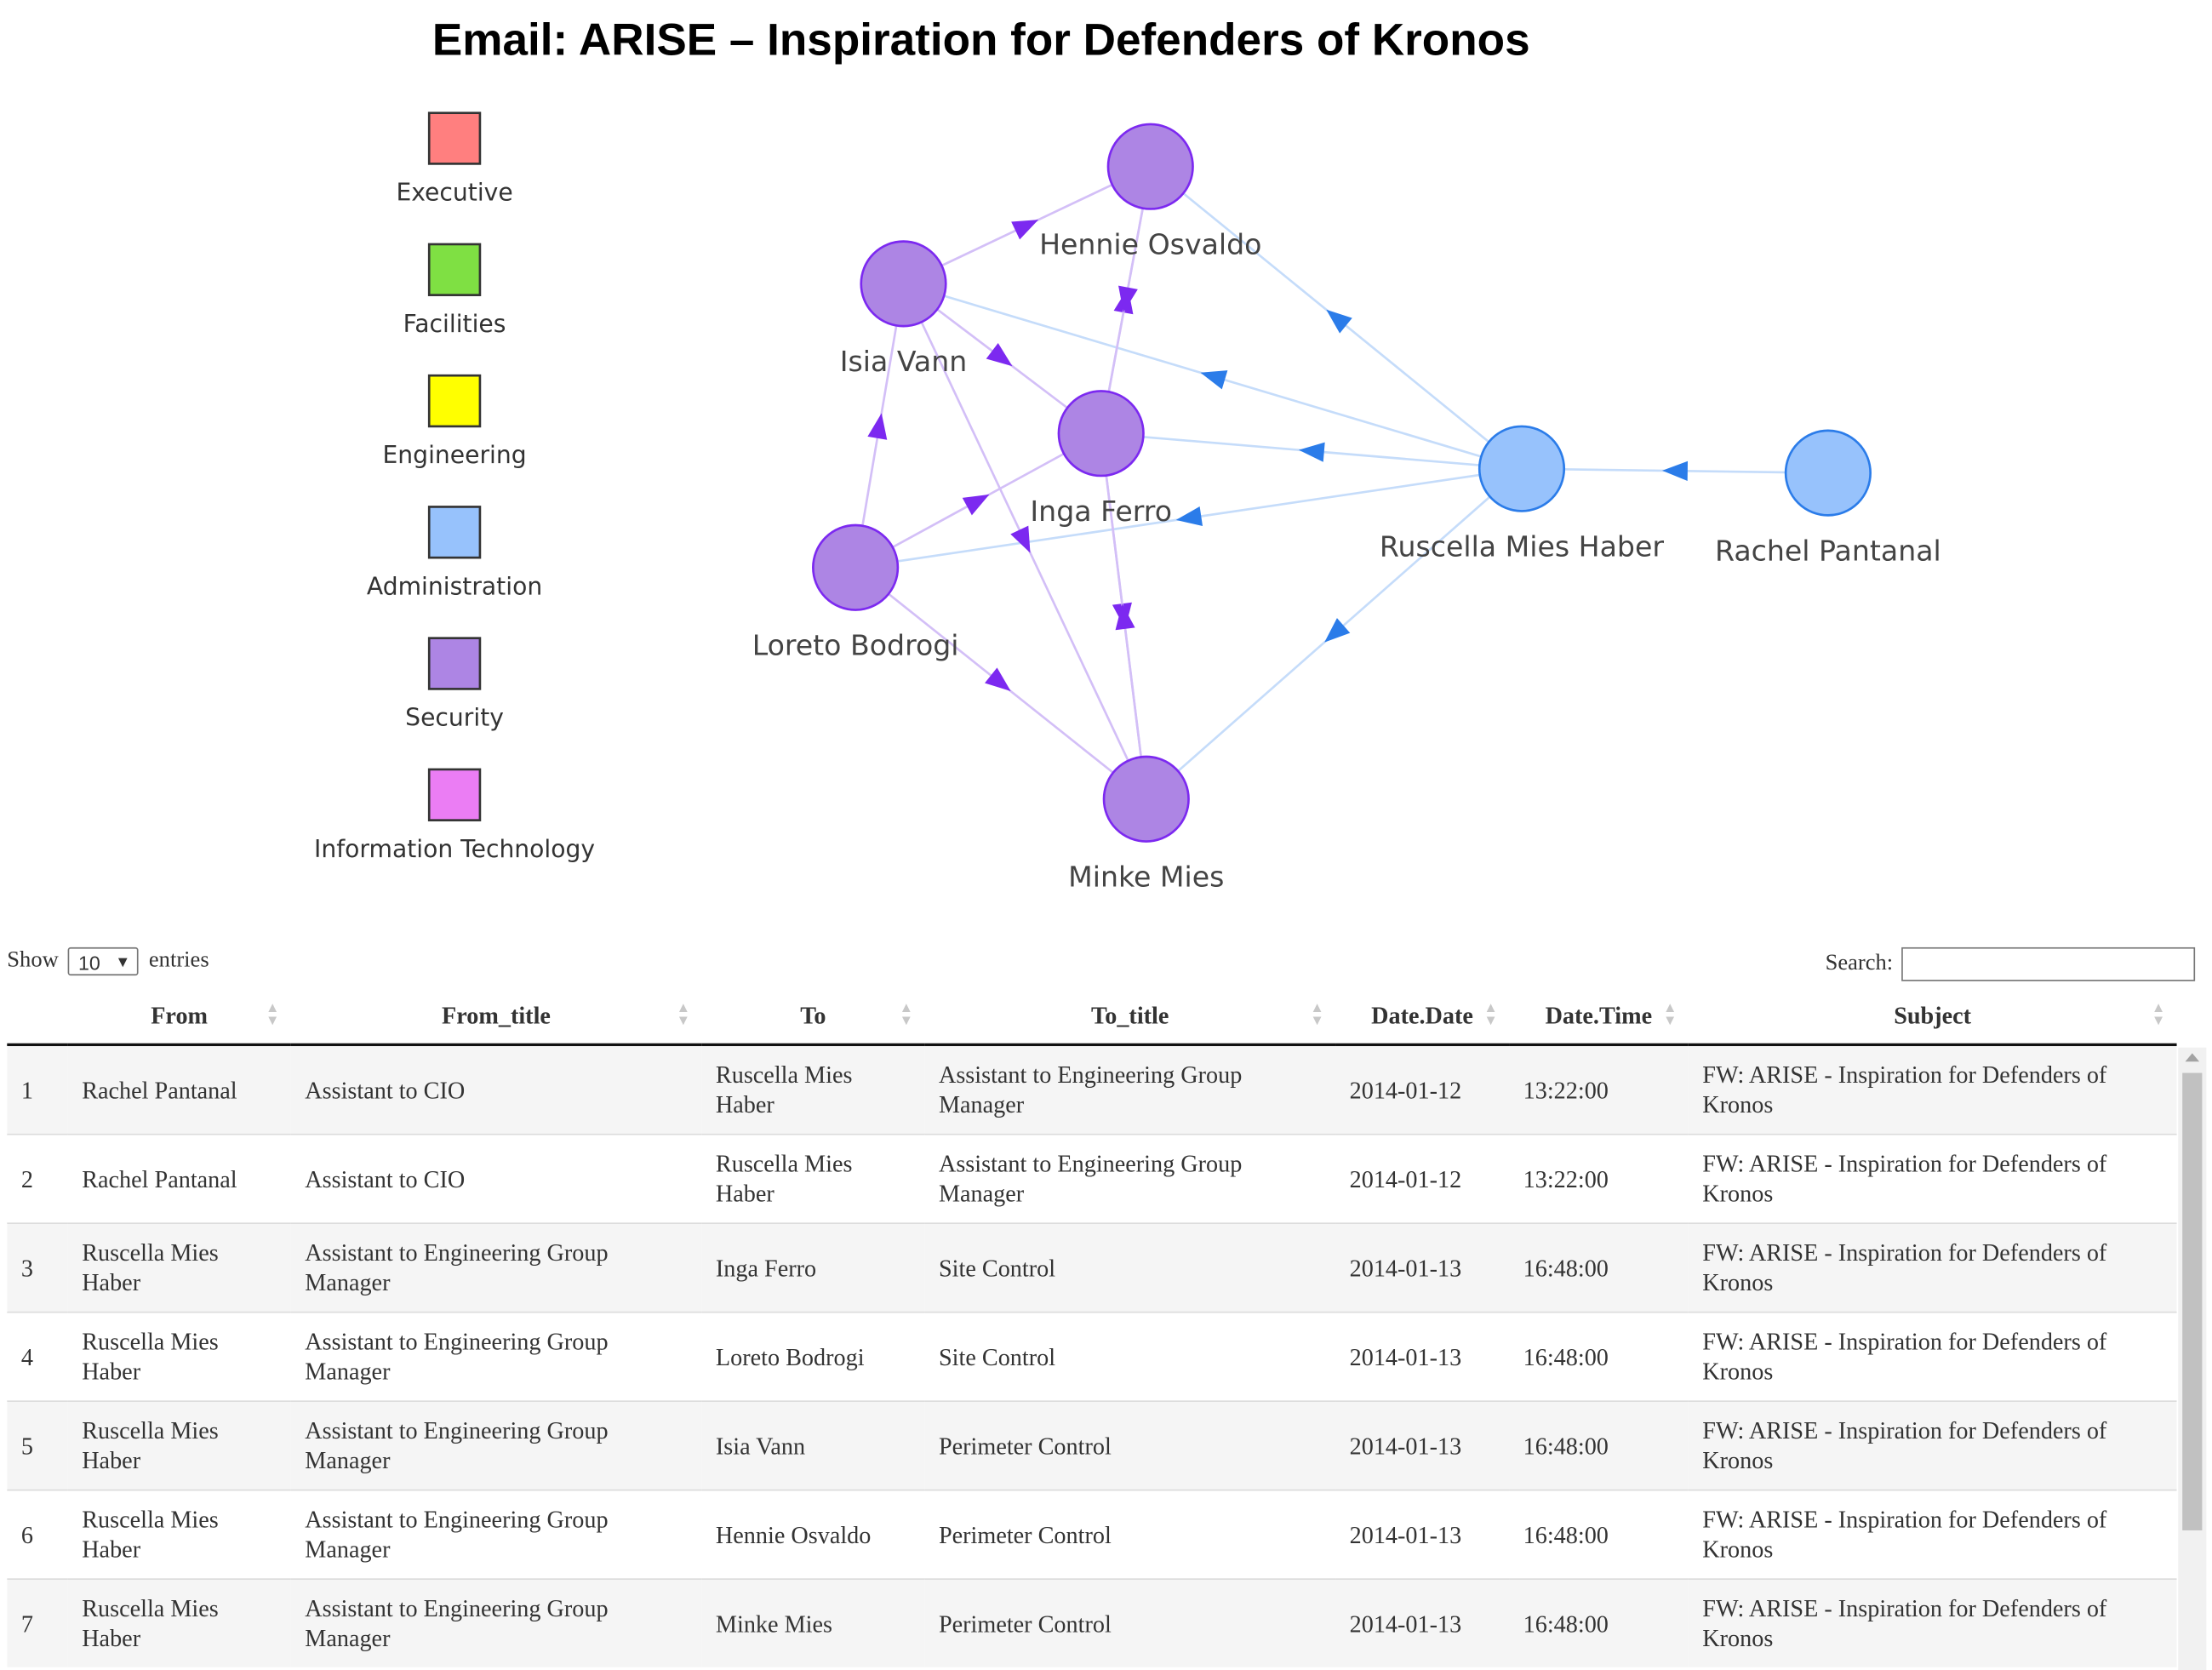  Describe the element at coordinates (1146, 799) in the screenshot. I see `node-minke-mies` at that location.